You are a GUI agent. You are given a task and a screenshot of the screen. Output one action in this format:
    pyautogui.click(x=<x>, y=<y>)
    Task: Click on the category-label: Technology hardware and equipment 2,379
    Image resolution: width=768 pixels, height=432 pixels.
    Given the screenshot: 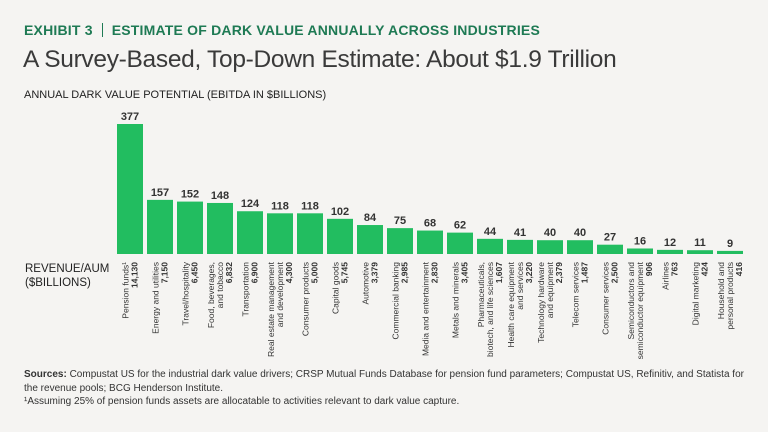 What is the action you would take?
    pyautogui.click(x=550, y=301)
    